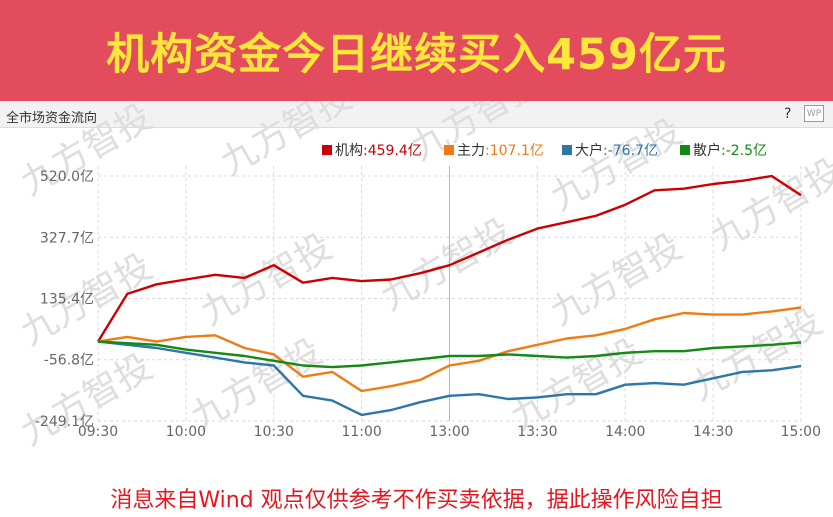  What do you see at coordinates (67, 300) in the screenshot?
I see `y-tick-label: 135.4亿` at bounding box center [67, 300].